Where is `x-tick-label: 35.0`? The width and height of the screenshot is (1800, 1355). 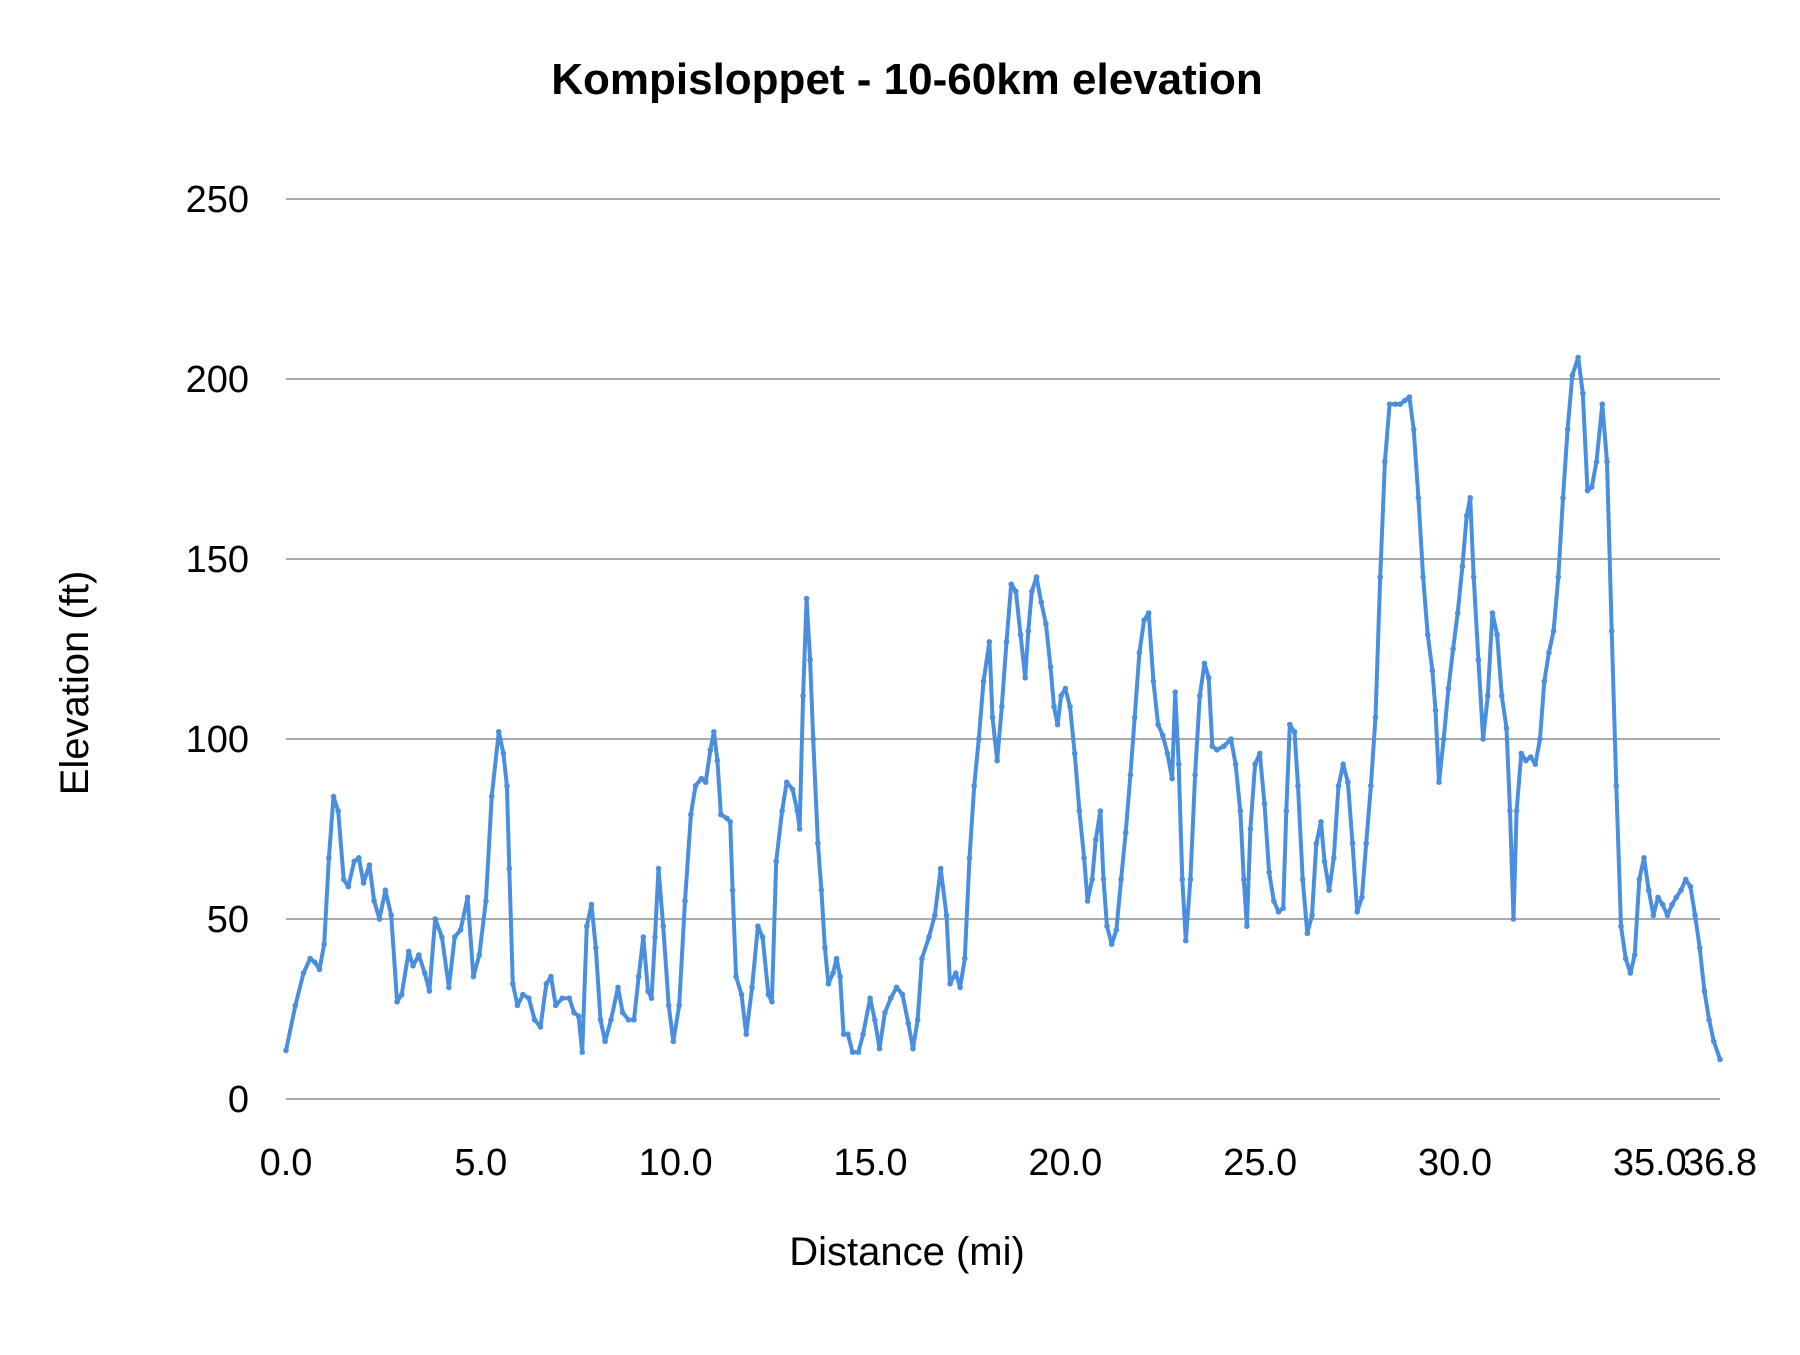
x-tick-label: 35.0 is located at coordinates (1650, 1163).